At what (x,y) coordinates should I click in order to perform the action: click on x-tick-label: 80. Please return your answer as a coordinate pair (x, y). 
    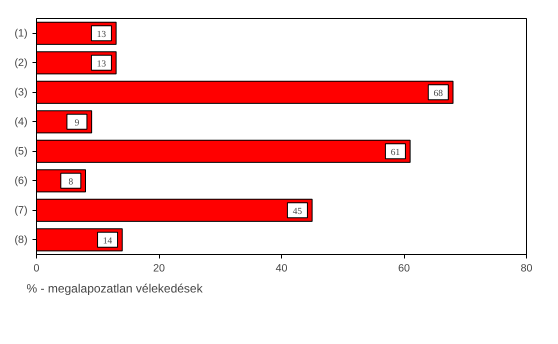
    Looking at the image, I should click on (526, 268).